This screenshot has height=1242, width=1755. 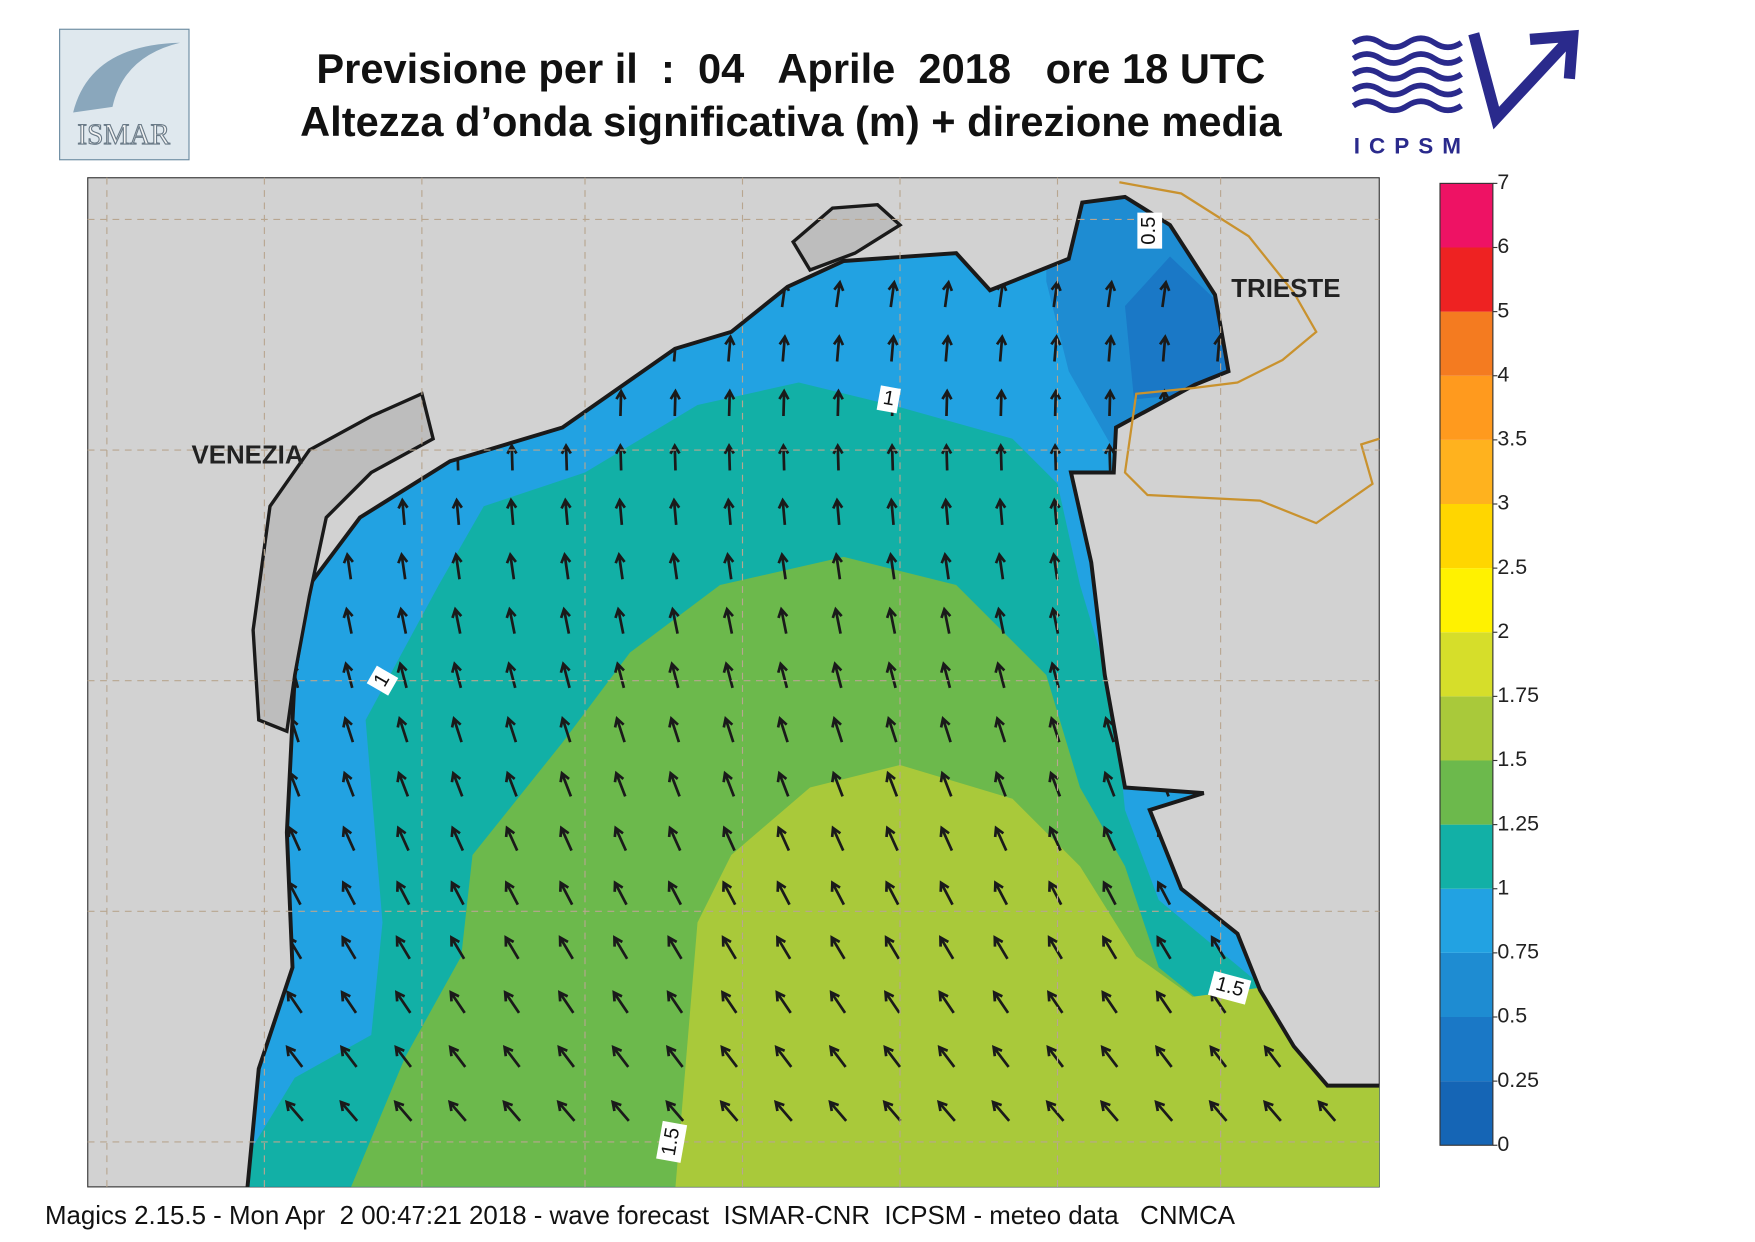 What do you see at coordinates (1512, 439) in the screenshot?
I see `colorbar-tick-label: 3.5` at bounding box center [1512, 439].